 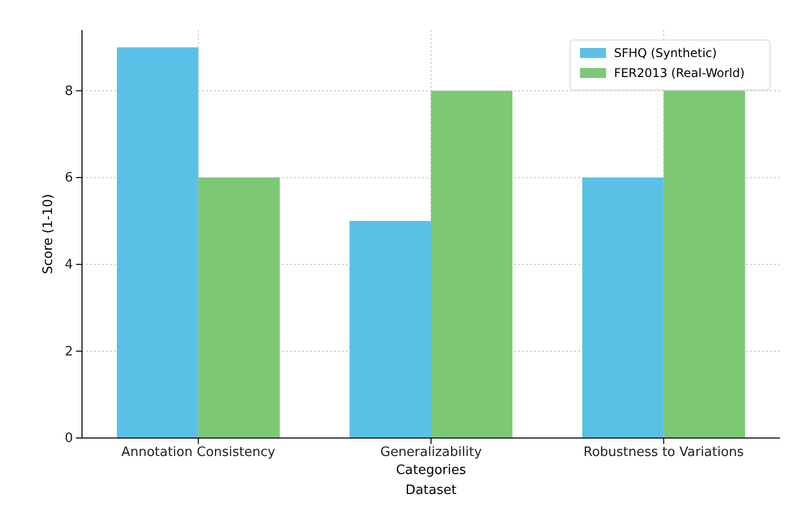 I want to click on y-tick-label: 8, so click(x=68, y=91).